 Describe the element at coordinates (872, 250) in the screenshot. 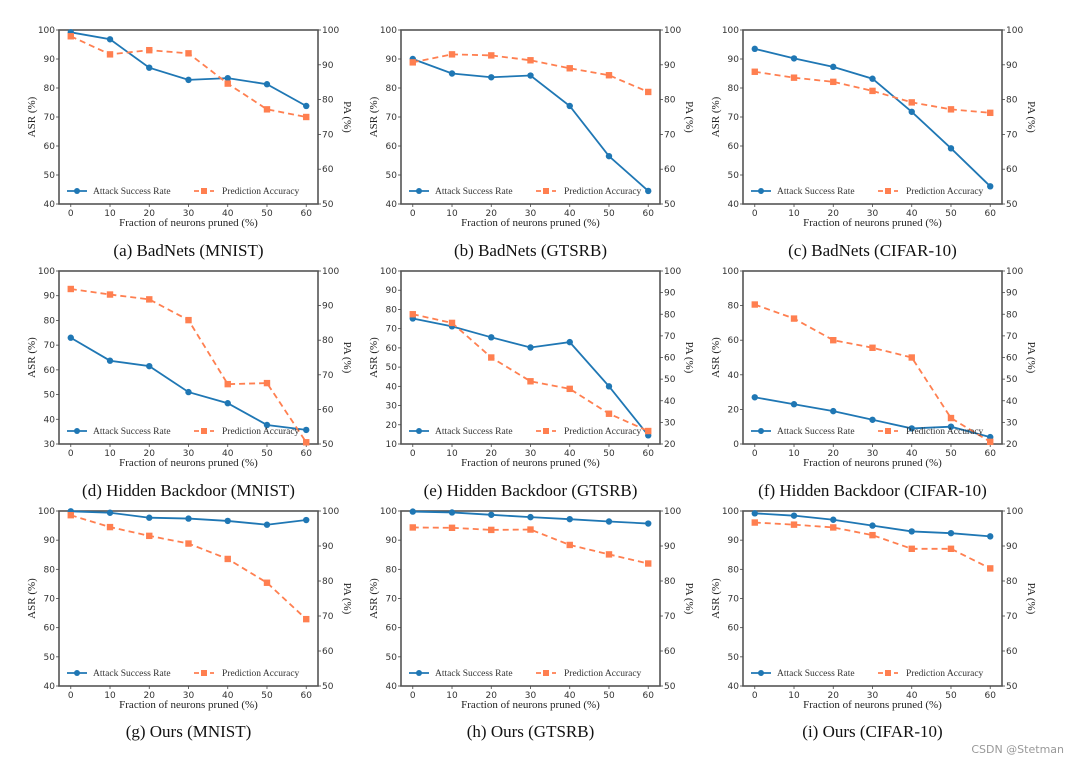

I see `subplot-caption: (c) BadNets (CIFAR-10)` at that location.